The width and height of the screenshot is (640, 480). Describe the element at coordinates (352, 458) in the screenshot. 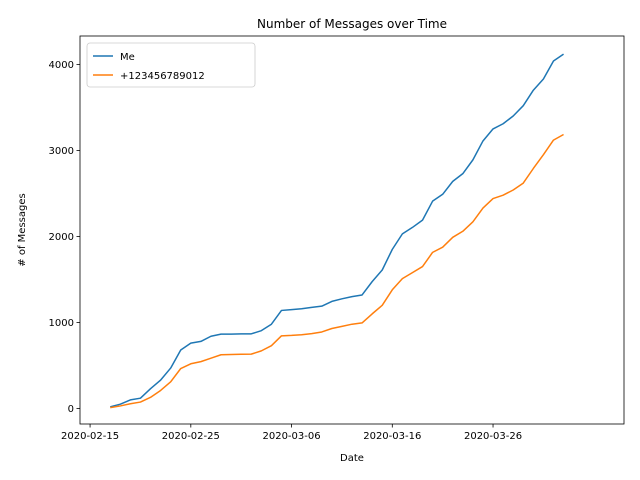

I see `x-axis-label: Date` at that location.